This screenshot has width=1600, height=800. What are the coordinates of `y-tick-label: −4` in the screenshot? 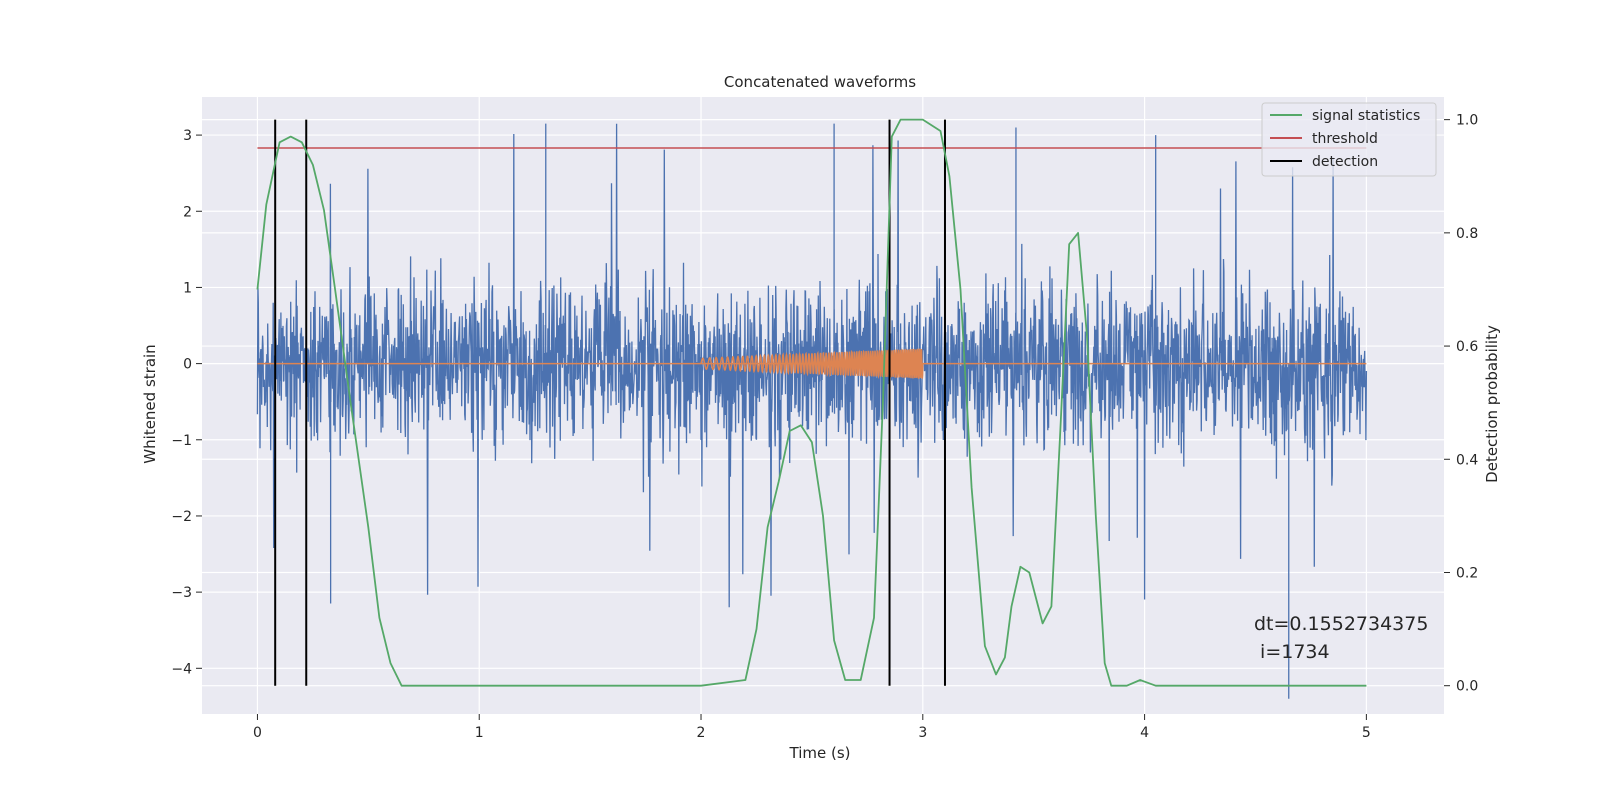 It's located at (181, 669).